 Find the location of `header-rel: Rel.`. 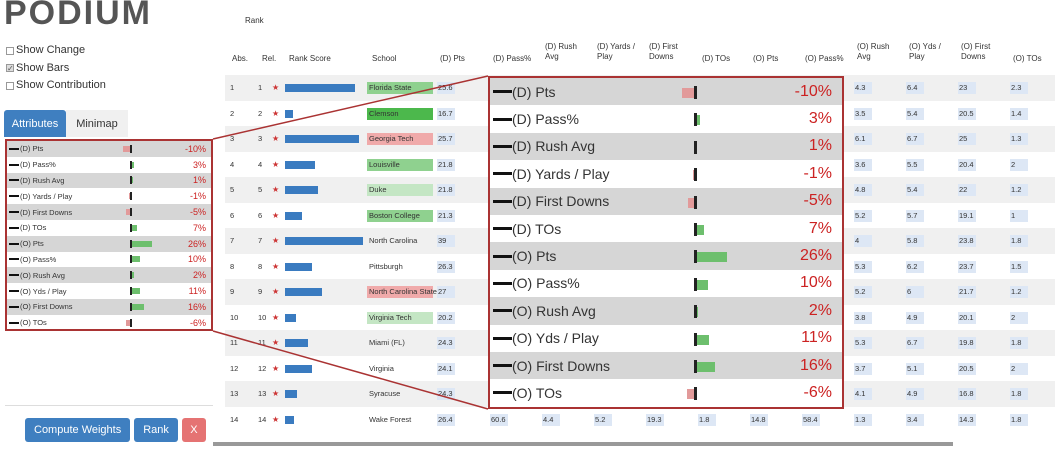

header-rel: Rel. is located at coordinates (269, 58).